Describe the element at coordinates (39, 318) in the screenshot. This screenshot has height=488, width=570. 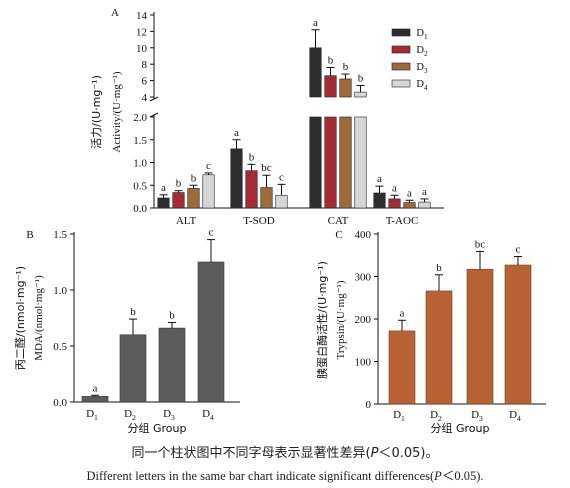
I see `panel-b-ylabel-en: MDA/(nmol·mg⁻¹)` at that location.